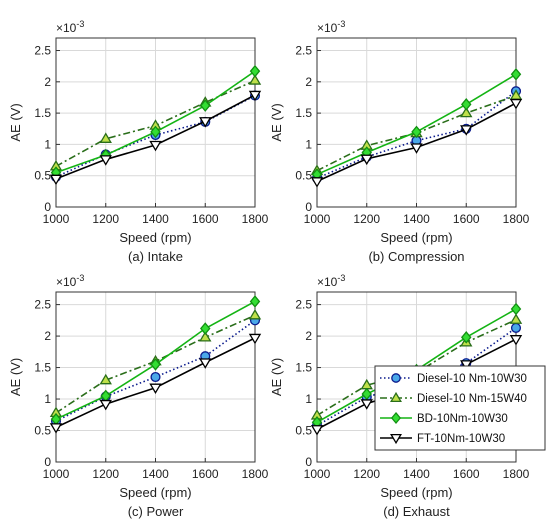 This screenshot has width=550, height=530. I want to click on legend-entry: BD-10Nm-10W30, so click(444, 418).